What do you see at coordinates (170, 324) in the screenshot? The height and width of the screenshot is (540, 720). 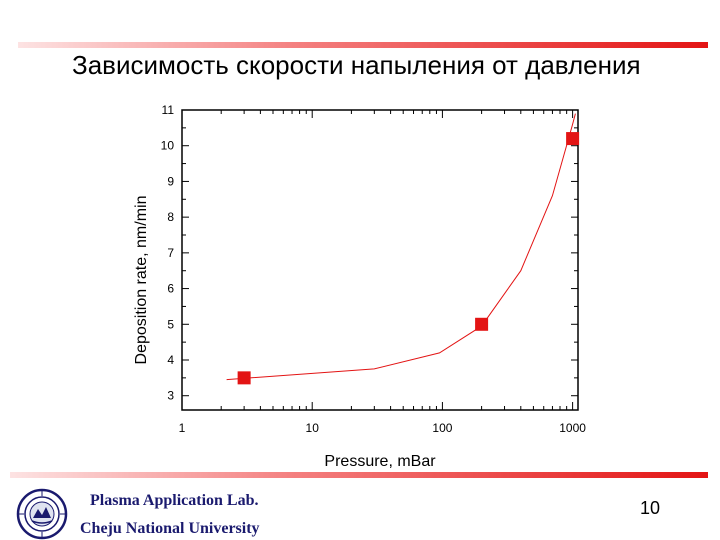 I see `y-tick-label: 5` at bounding box center [170, 324].